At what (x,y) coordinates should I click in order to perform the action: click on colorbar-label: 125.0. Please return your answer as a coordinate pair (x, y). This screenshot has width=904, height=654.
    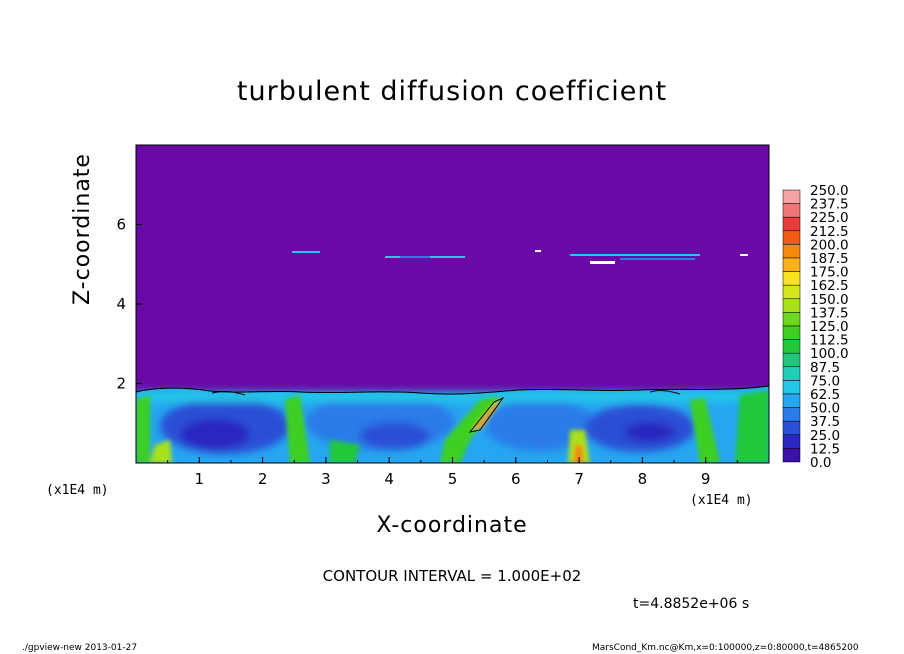
    Looking at the image, I should click on (829, 327).